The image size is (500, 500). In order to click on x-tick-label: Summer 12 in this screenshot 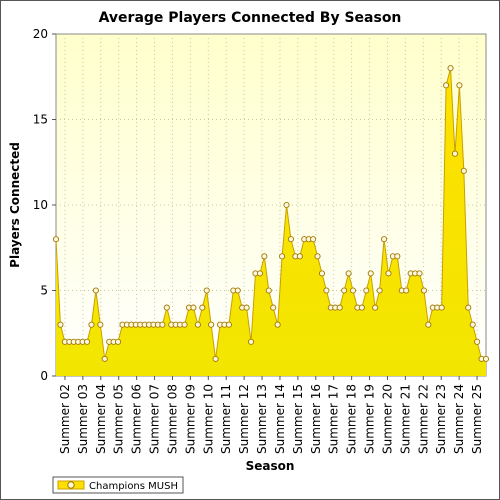, I will do `click(244, 419)`.